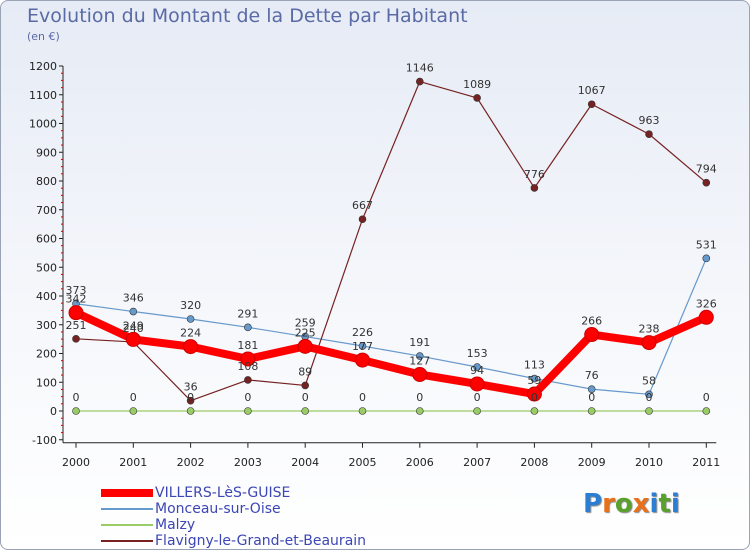 Image resolution: width=750 pixels, height=550 pixels. I want to click on x-tick-label: 2006, so click(420, 462).